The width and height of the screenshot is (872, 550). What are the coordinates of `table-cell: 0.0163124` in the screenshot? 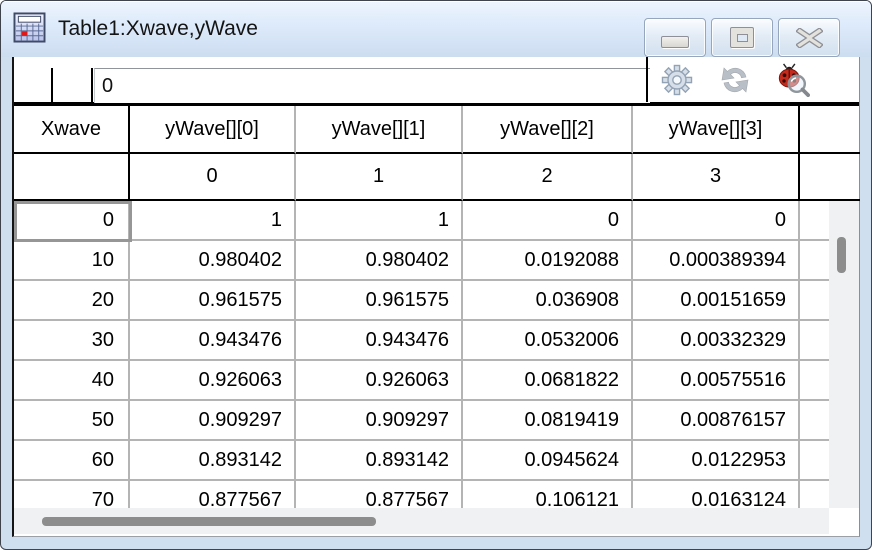 It's located at (716, 494).